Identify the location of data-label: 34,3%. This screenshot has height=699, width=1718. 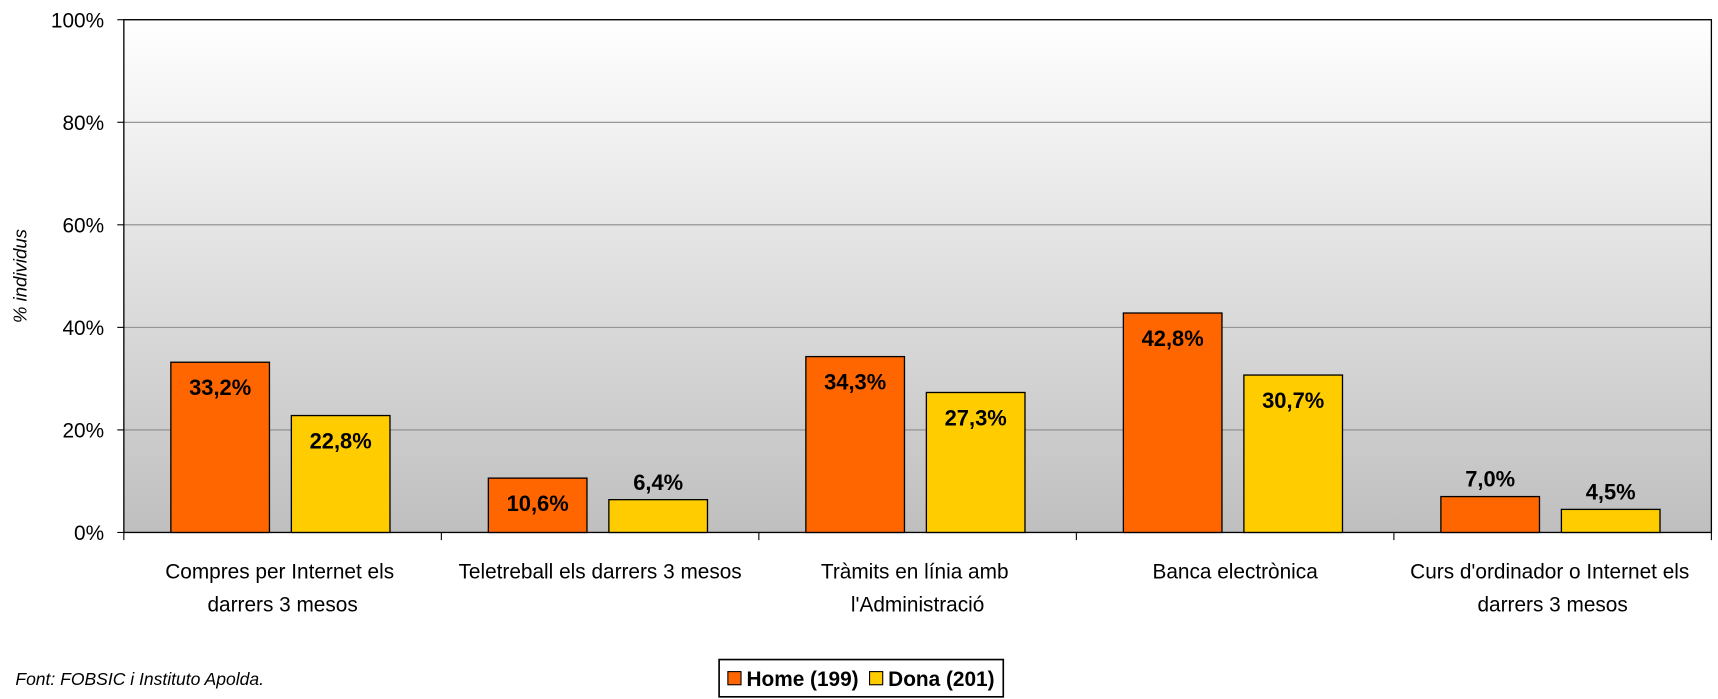
(855, 381).